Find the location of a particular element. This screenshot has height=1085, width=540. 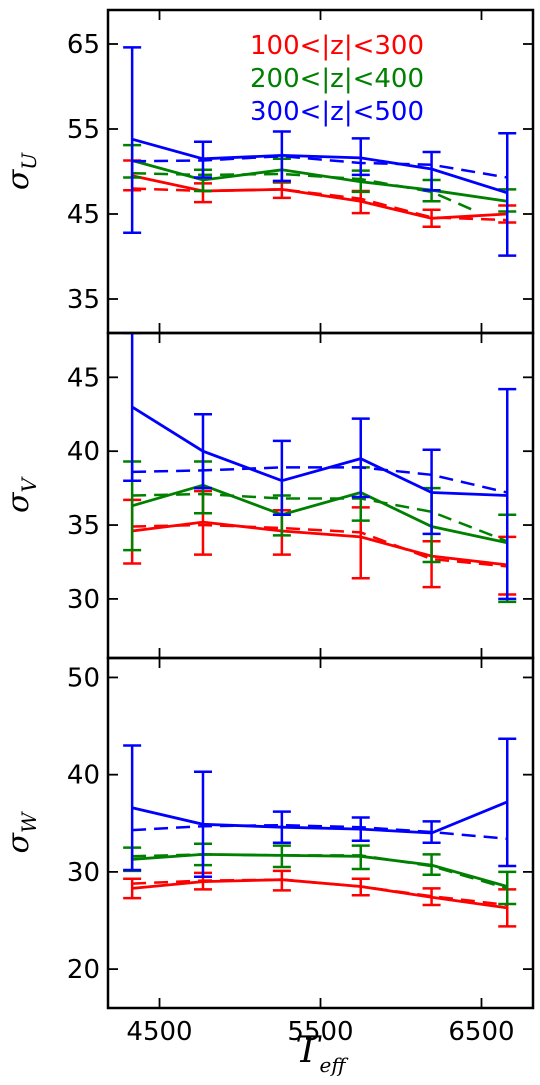

ylabel-0: σU is located at coordinates (21, 171).